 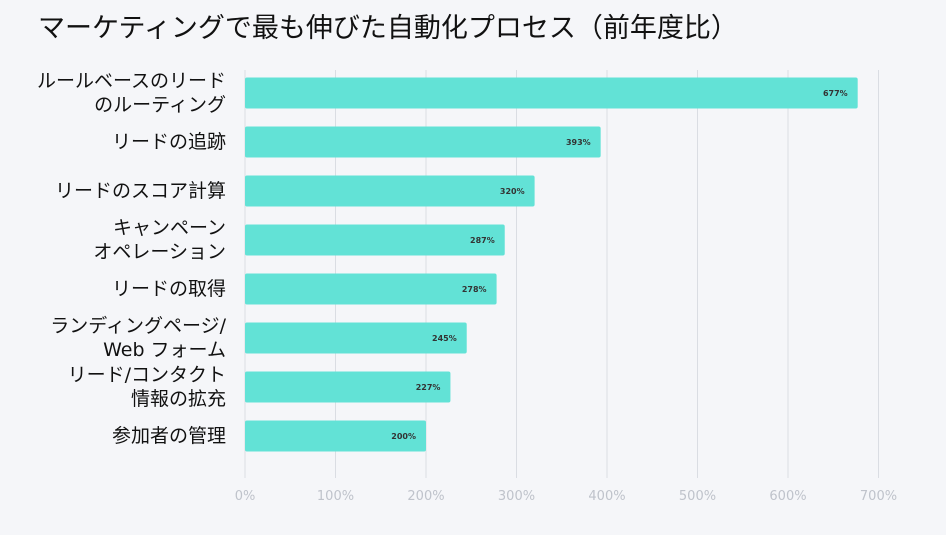 What do you see at coordinates (835, 93) in the screenshot?
I see `data-label: 677%` at bounding box center [835, 93].